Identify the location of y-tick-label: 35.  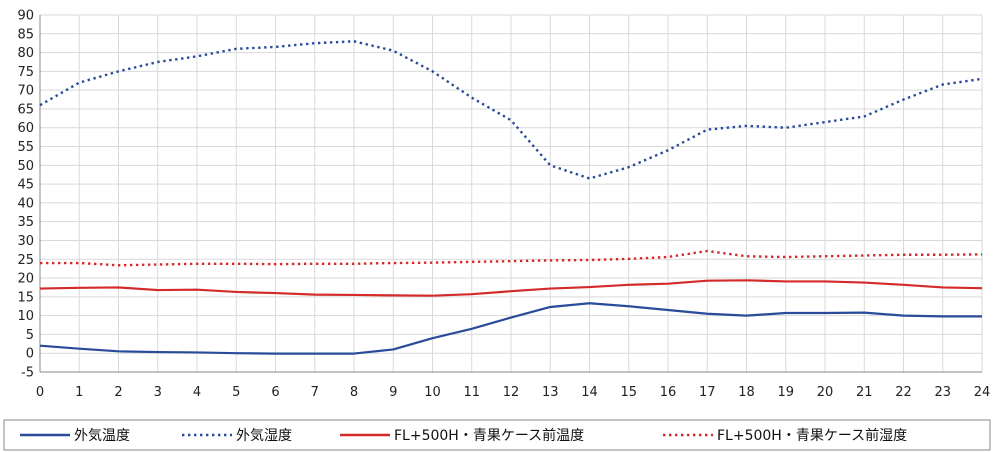
(25, 222).